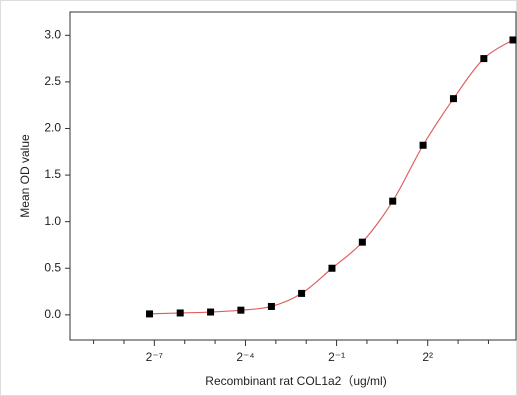  I want to click on y-tick-label: 2.0, so click(52, 128).